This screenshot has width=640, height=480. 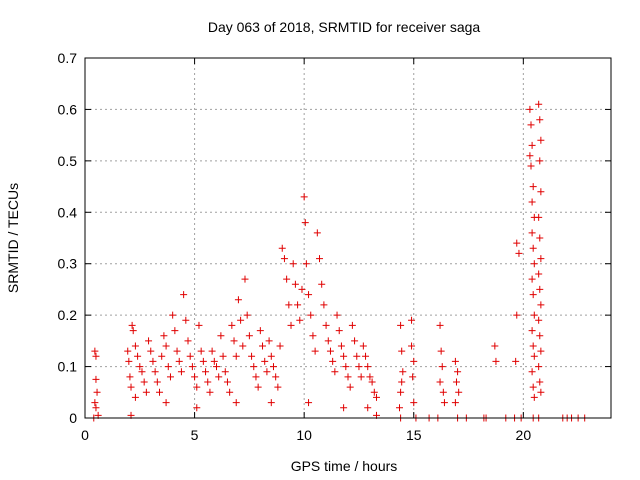 What do you see at coordinates (344, 466) in the screenshot?
I see `x-axis-label: GPS time / hours` at bounding box center [344, 466].